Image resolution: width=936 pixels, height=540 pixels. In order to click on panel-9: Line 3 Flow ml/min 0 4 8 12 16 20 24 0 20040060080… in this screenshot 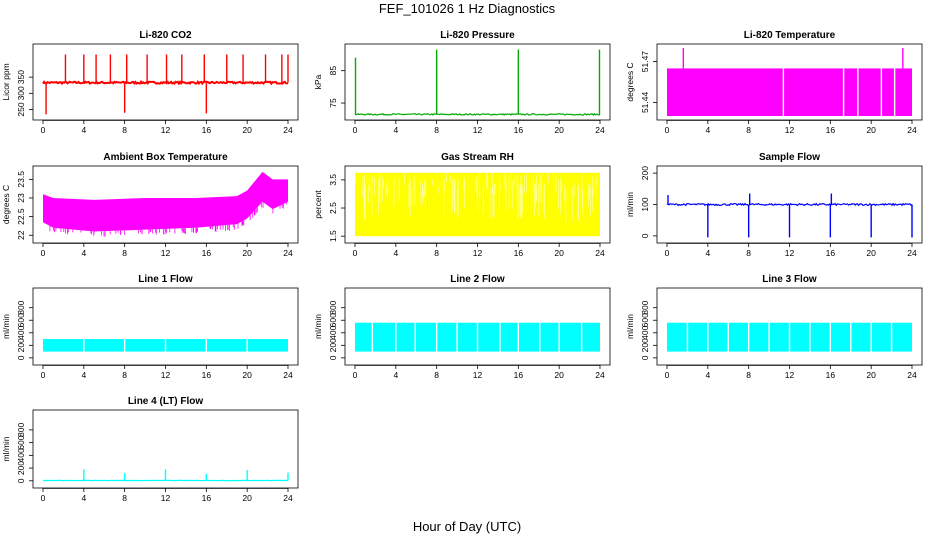, I will do `click(774, 327)`.